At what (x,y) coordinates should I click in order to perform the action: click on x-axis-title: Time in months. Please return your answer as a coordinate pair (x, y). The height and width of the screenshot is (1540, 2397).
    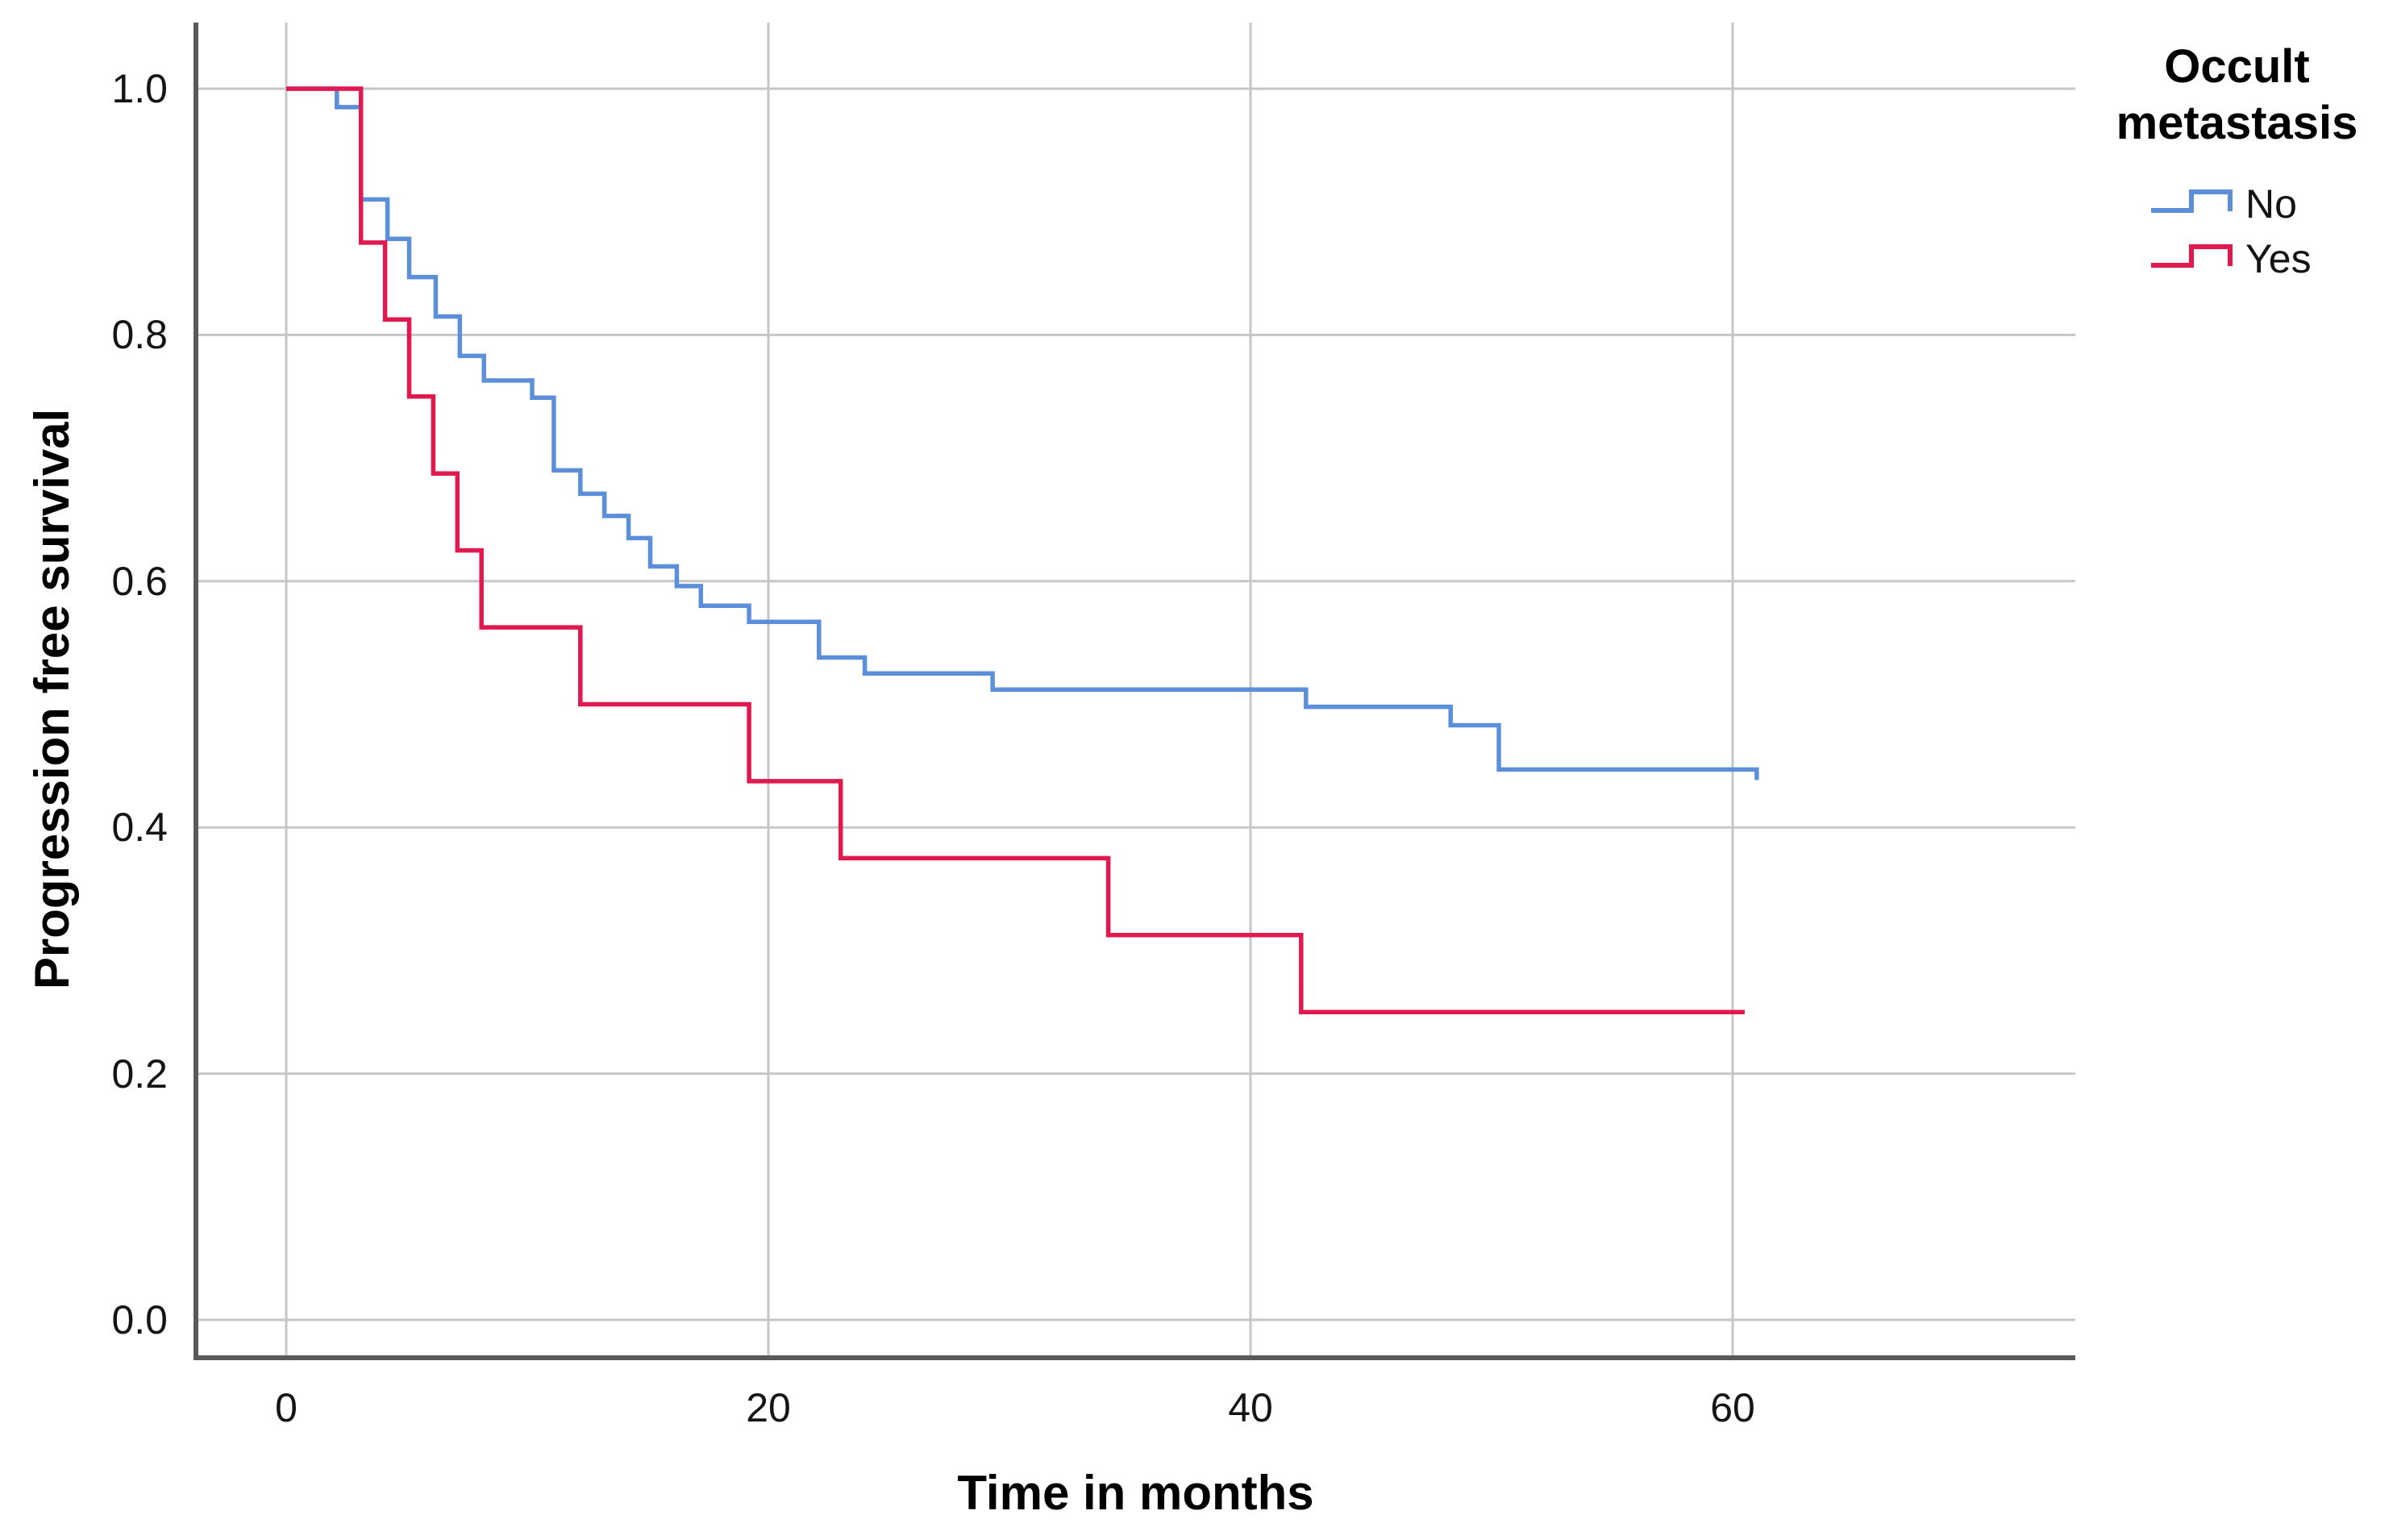
    Looking at the image, I should click on (1135, 1493).